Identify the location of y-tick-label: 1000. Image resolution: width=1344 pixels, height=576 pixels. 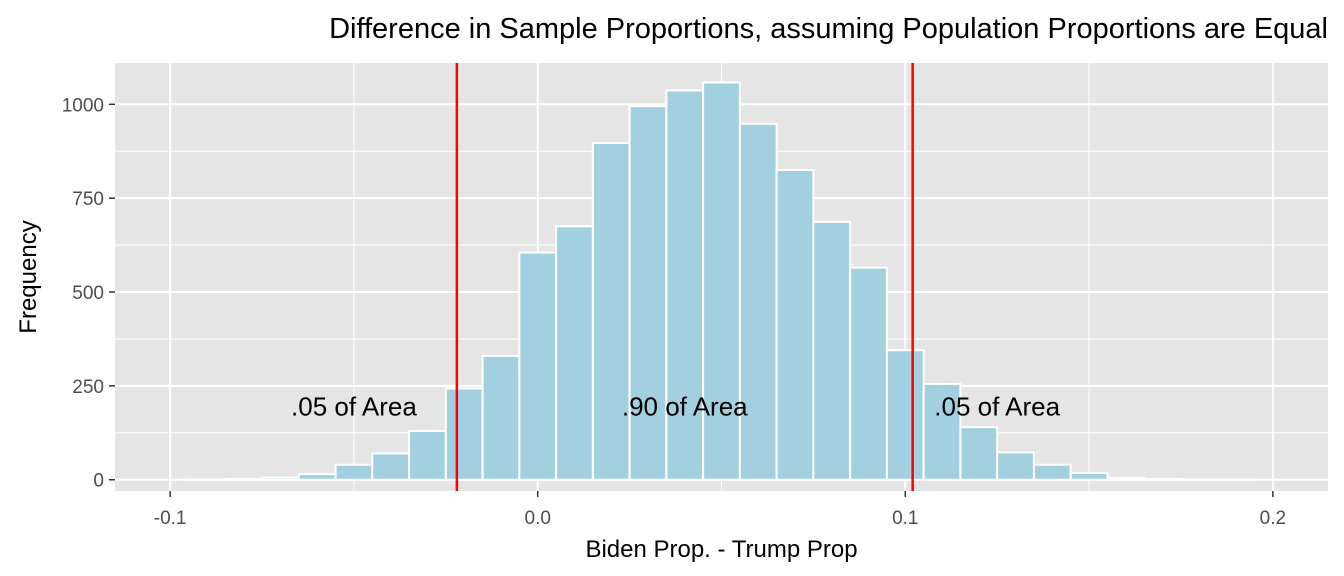
(83, 105).